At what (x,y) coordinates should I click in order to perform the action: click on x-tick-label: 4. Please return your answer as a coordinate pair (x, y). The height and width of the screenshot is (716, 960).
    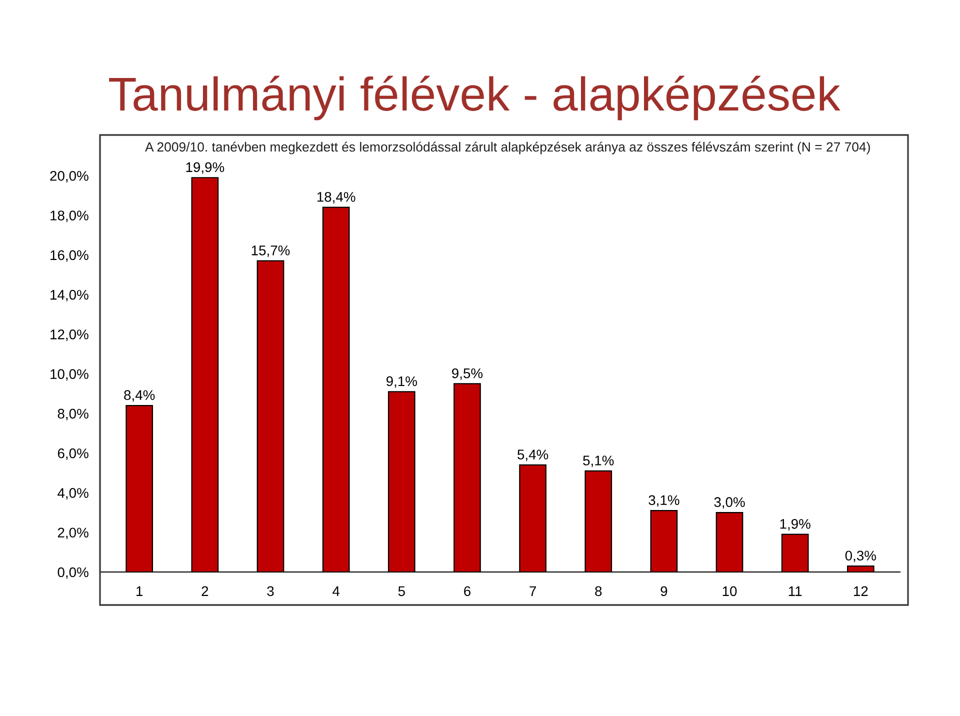
    Looking at the image, I should click on (336, 591).